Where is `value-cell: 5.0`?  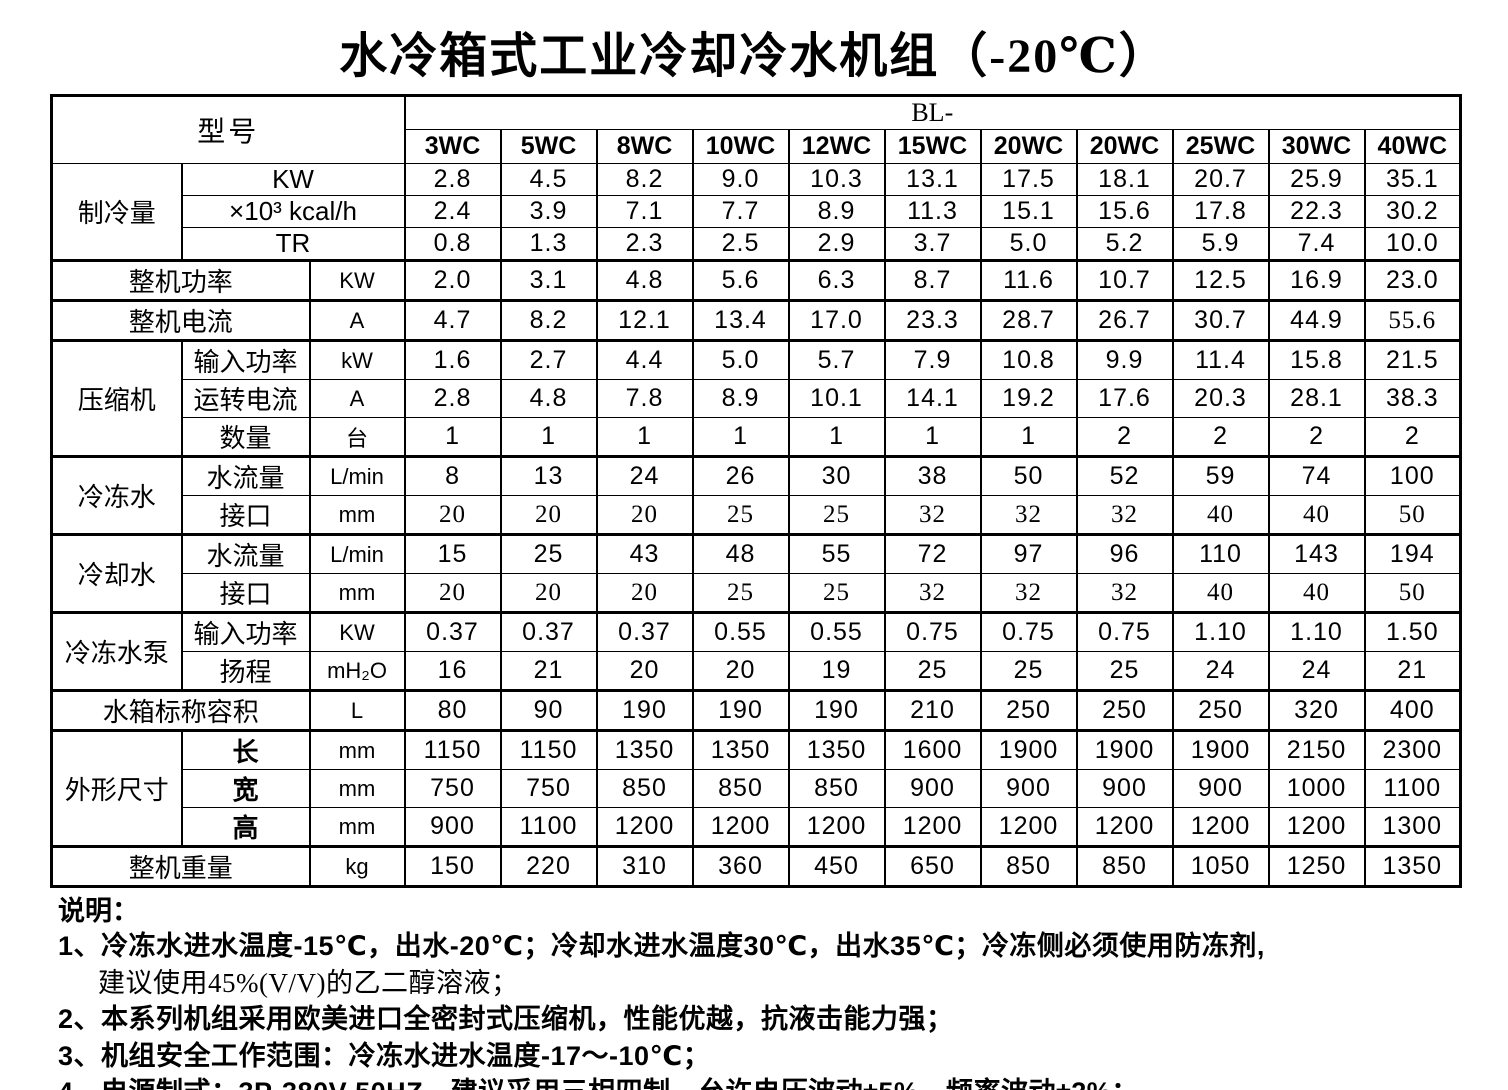 value-cell: 5.0 is located at coordinates (740, 359).